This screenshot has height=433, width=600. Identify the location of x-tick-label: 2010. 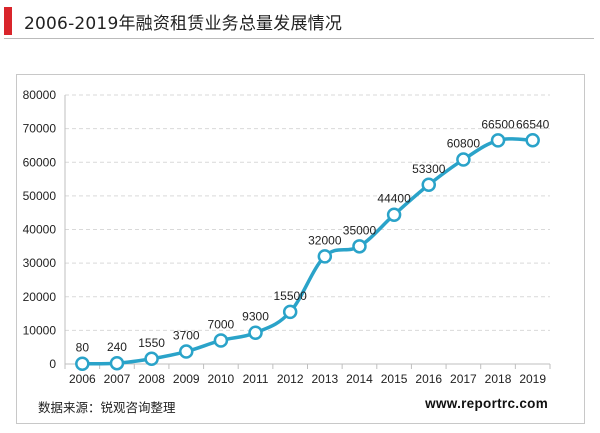
(221, 379).